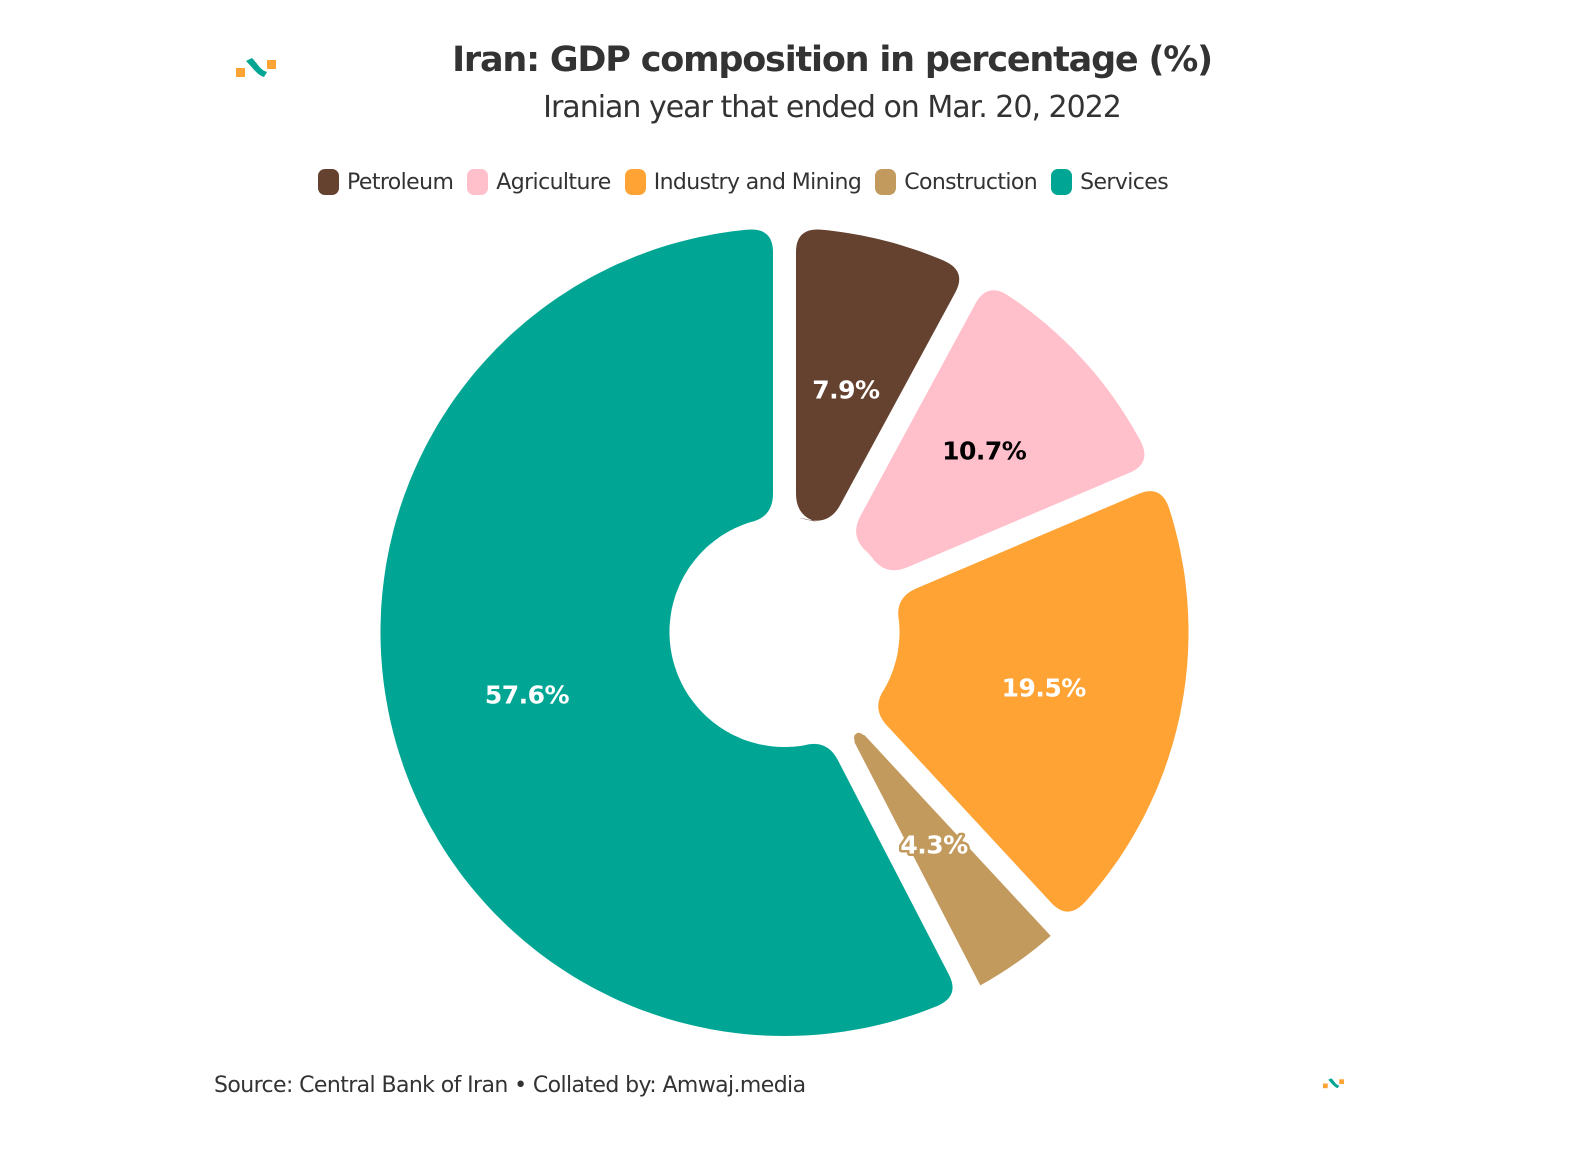 The height and width of the screenshot is (1150, 1592). What do you see at coordinates (934, 845) in the screenshot?
I see `data-label-construction: 4.3%` at bounding box center [934, 845].